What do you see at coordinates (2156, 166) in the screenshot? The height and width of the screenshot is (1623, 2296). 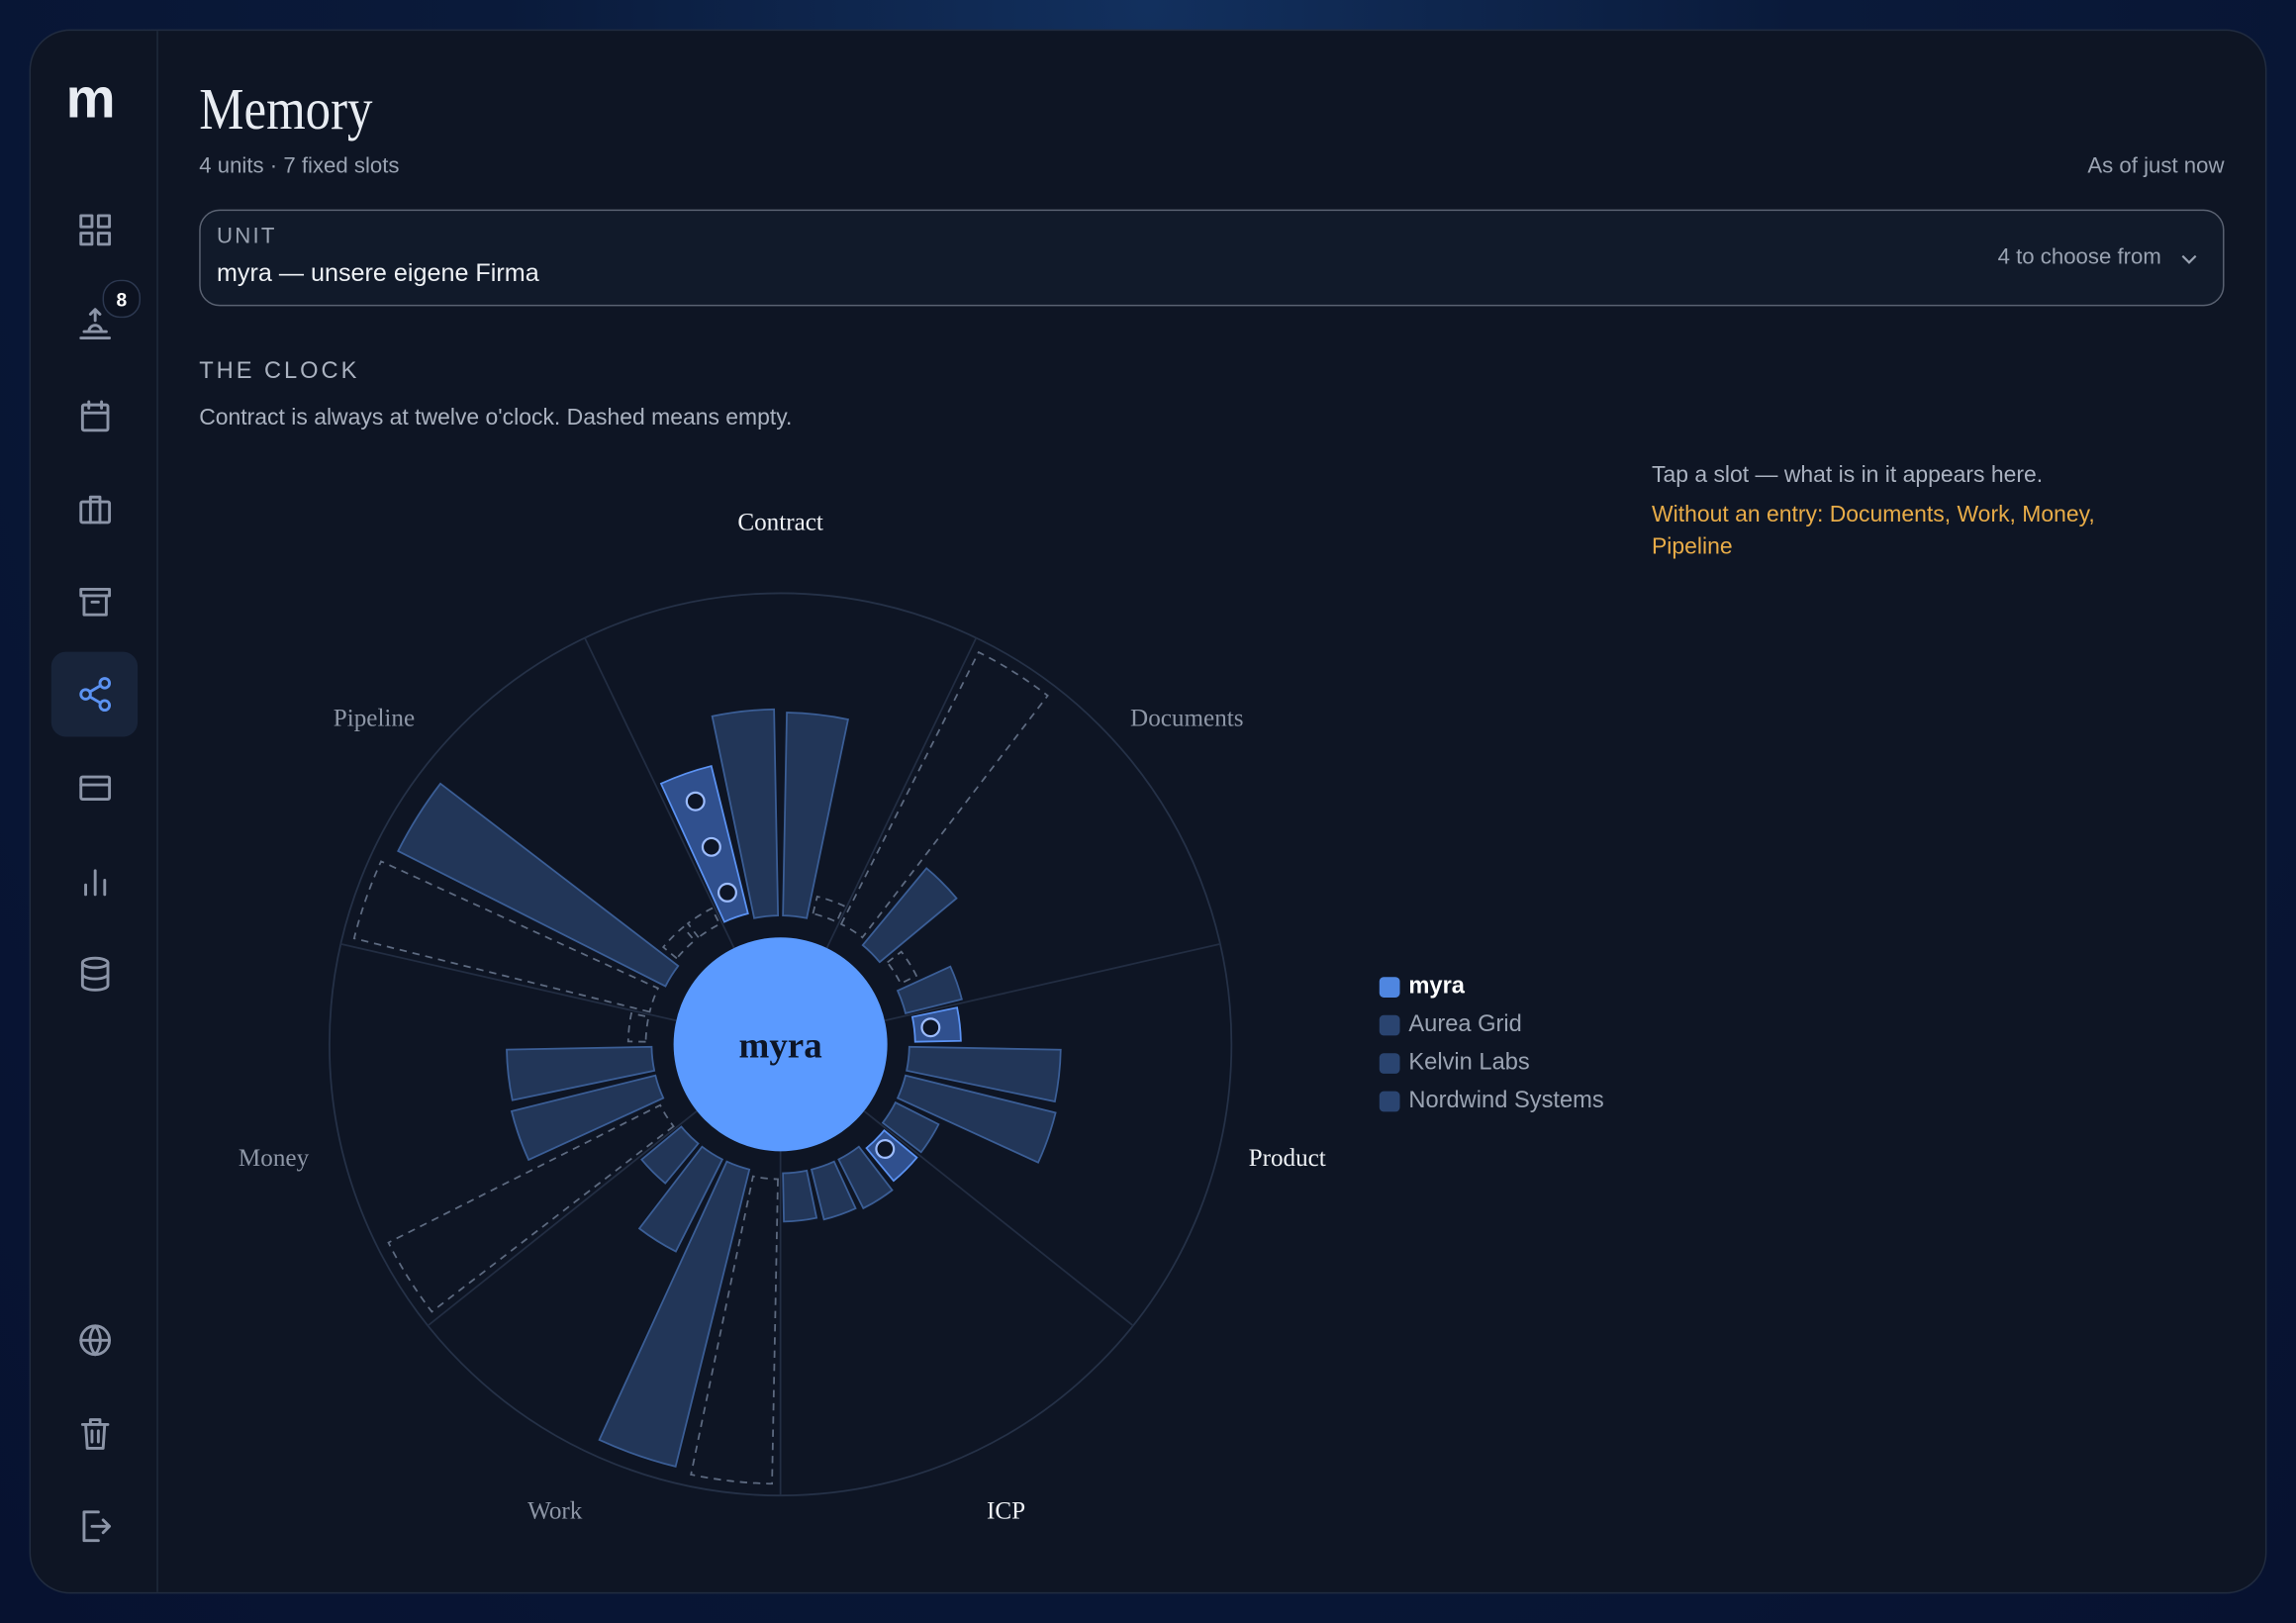 I see `timestamp: As of just now` at bounding box center [2156, 166].